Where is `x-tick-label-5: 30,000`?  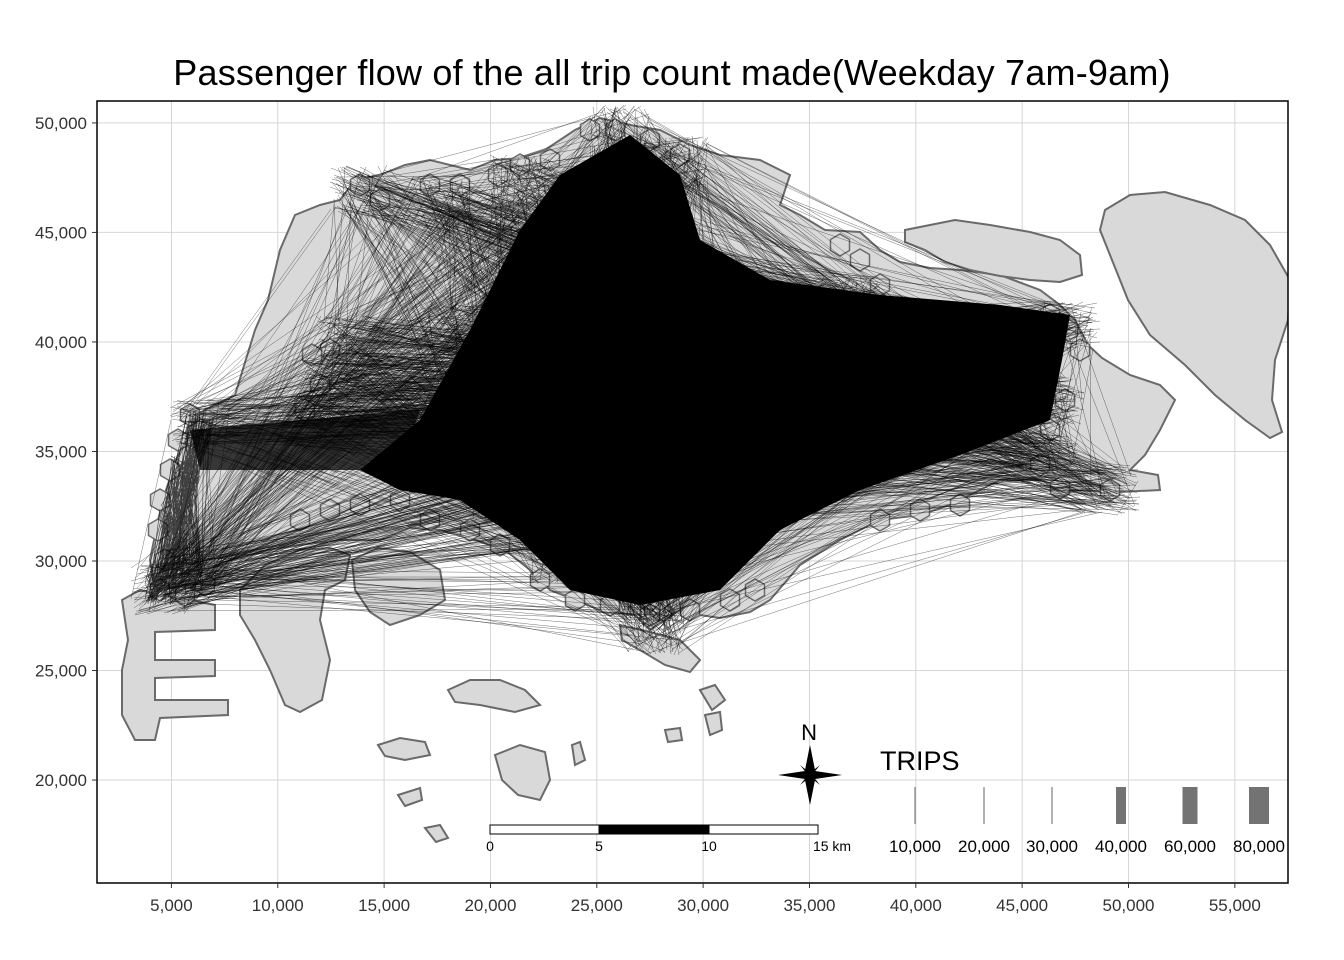 x-tick-label-5: 30,000 is located at coordinates (703, 905).